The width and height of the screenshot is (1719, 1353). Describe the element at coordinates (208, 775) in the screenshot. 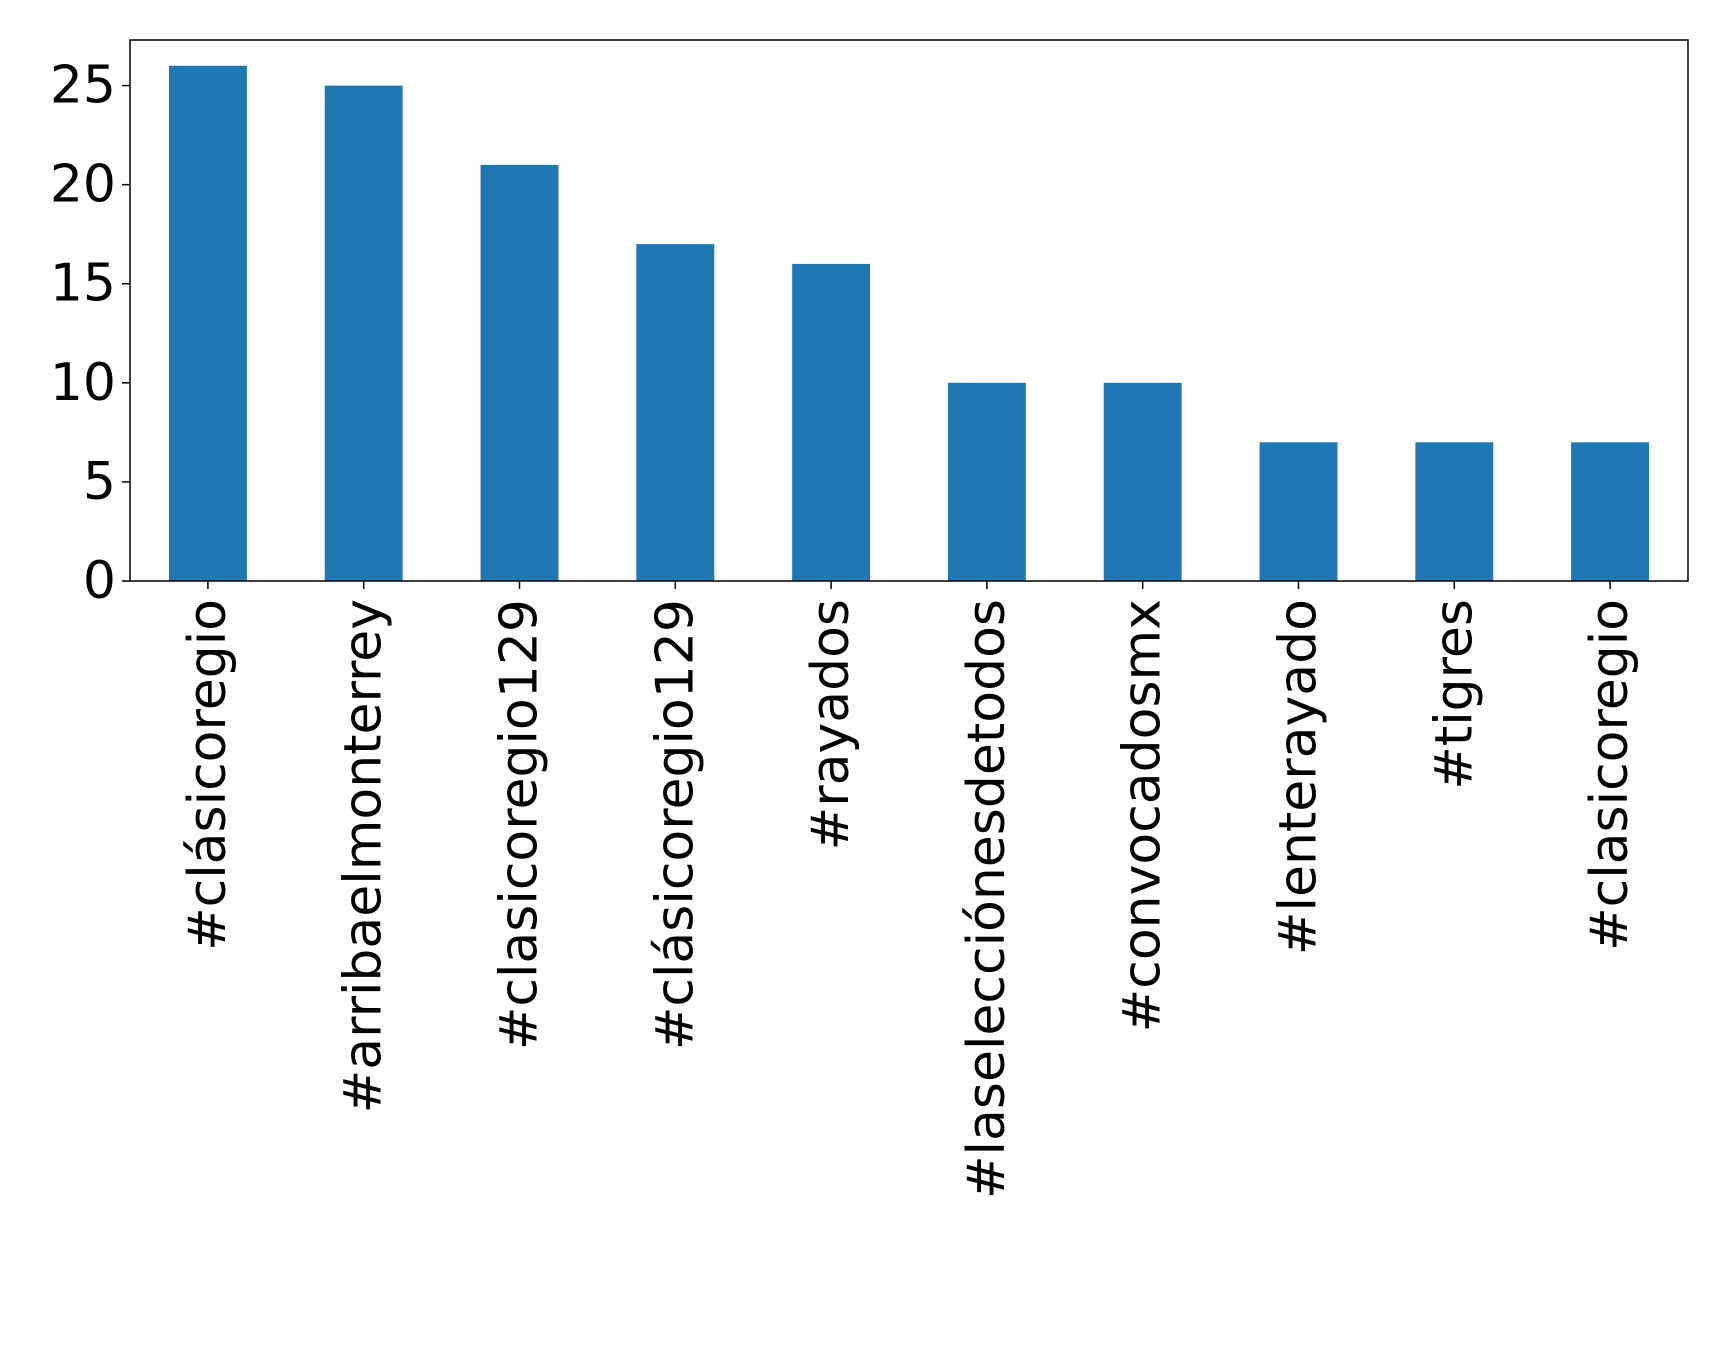

I see `x-tick-label-0: #clásicoregio` at that location.